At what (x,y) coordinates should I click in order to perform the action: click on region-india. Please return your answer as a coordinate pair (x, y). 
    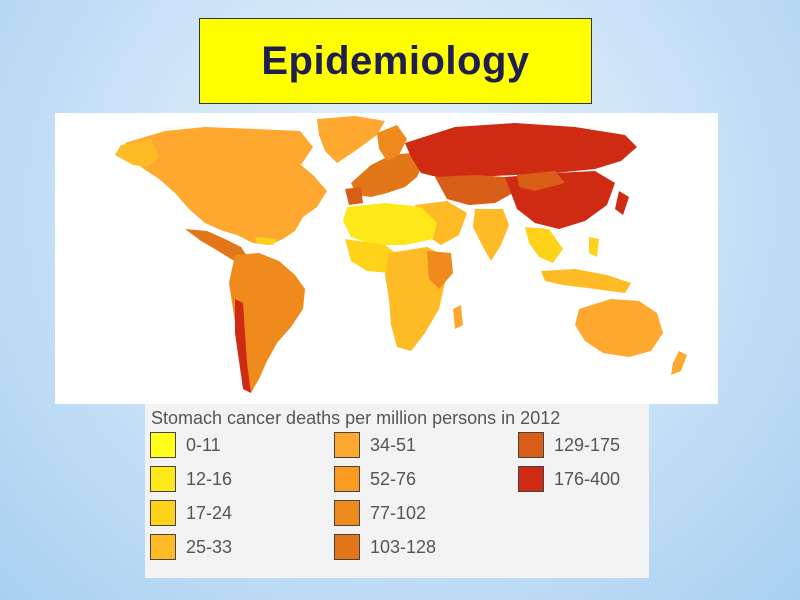
    Looking at the image, I should click on (491, 235).